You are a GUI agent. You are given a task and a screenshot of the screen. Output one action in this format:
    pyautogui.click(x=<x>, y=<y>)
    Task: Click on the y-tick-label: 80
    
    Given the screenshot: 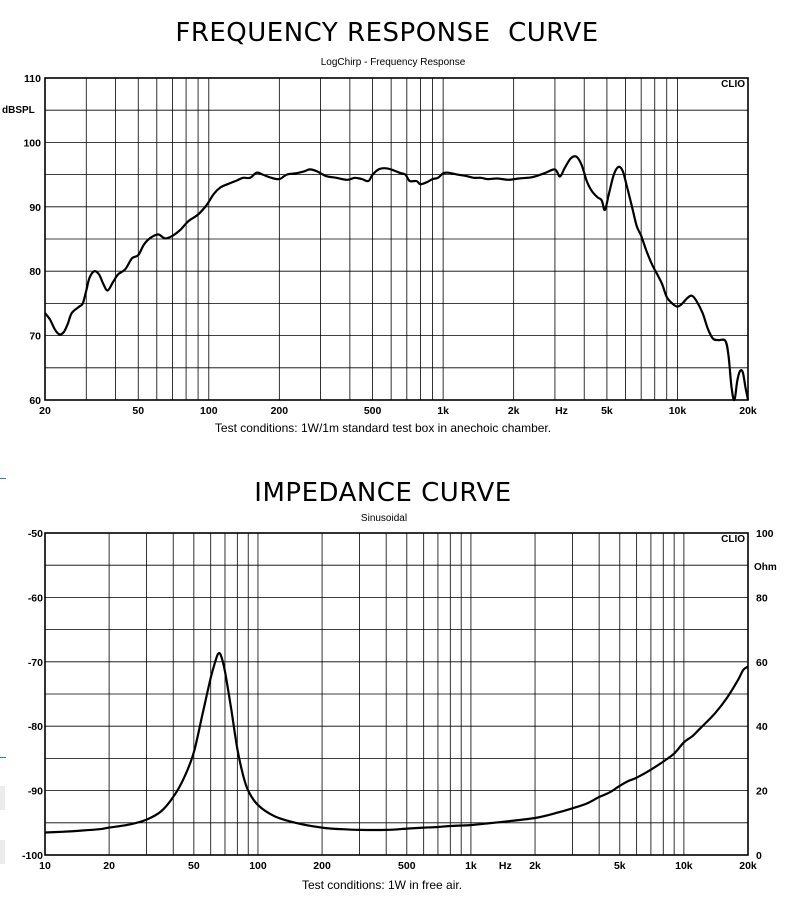 What is the action you would take?
    pyautogui.click(x=35, y=272)
    